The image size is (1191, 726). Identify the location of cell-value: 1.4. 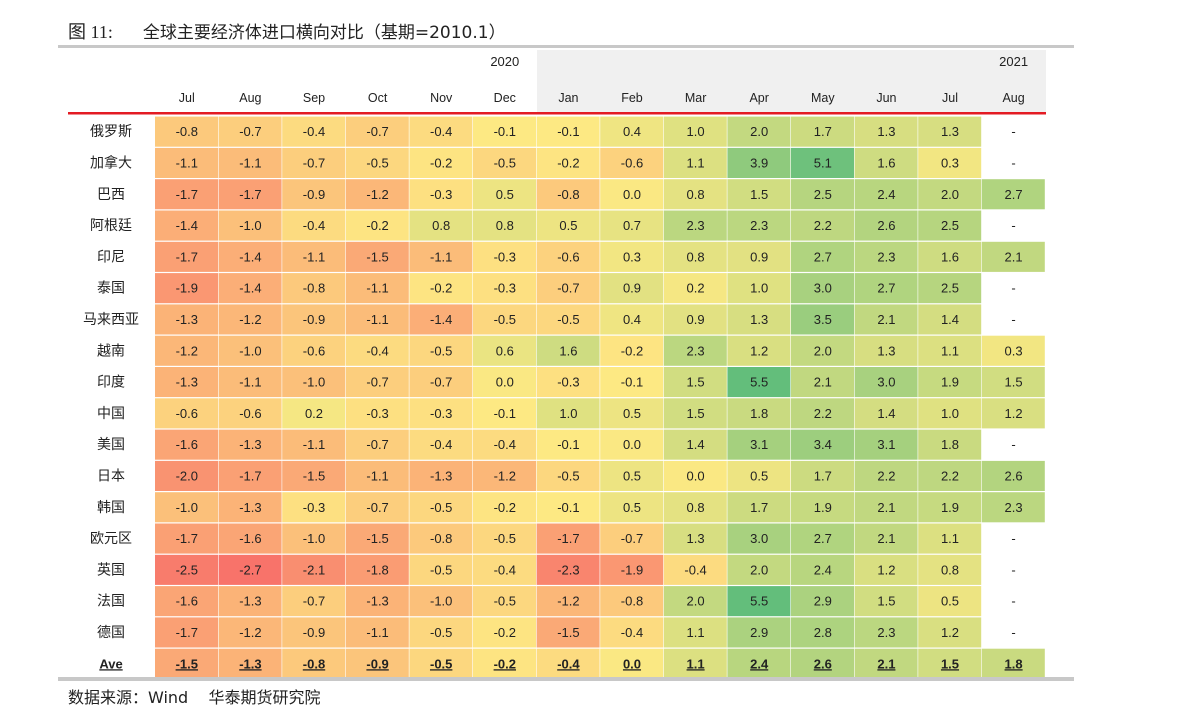
(886, 413).